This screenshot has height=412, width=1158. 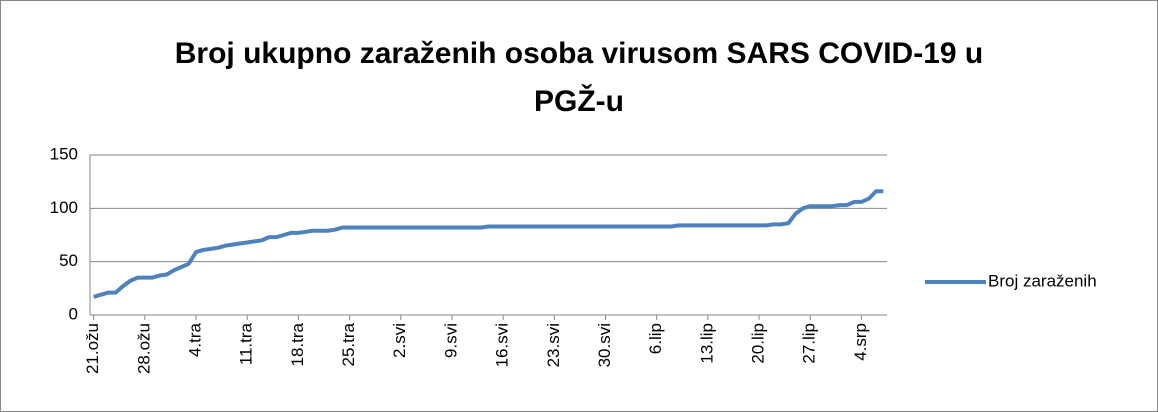 What do you see at coordinates (297, 344) in the screenshot?
I see `x-tick-label: 18.tra` at bounding box center [297, 344].